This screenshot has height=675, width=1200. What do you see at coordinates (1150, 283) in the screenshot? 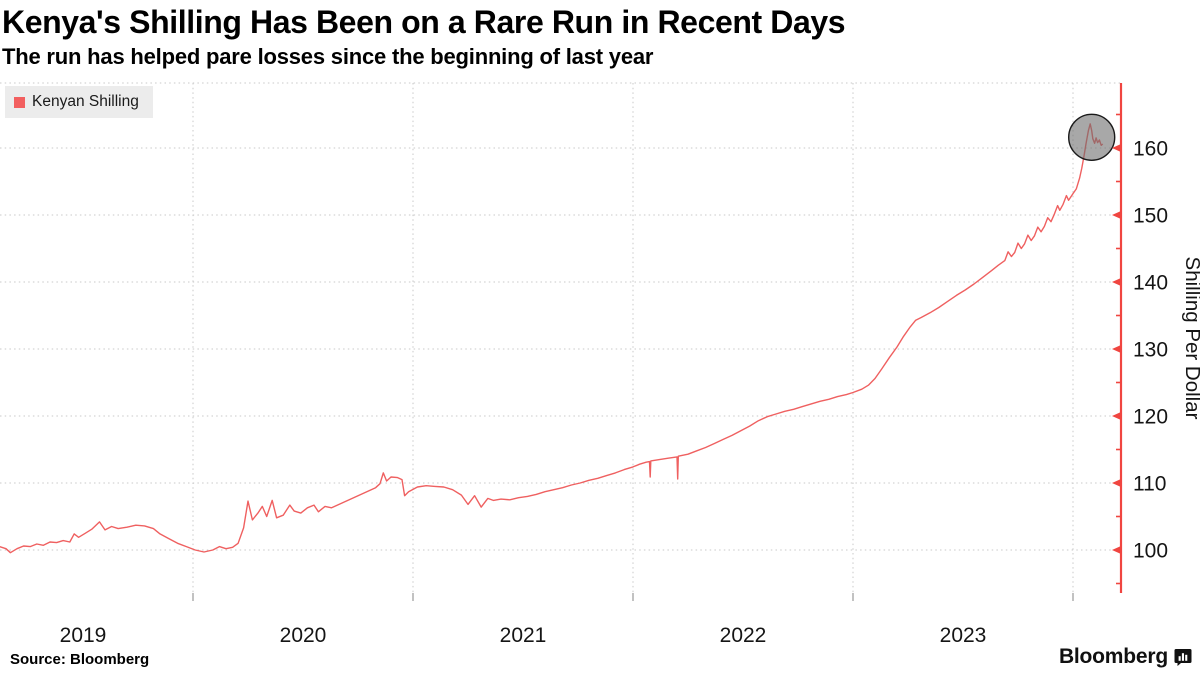
I see `y-tick-label: 140` at bounding box center [1150, 283].